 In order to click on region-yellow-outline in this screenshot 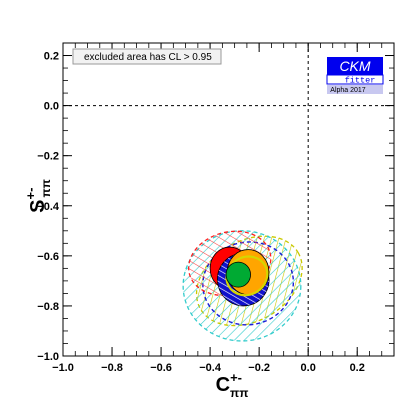, I will do `click(247, 276)`.